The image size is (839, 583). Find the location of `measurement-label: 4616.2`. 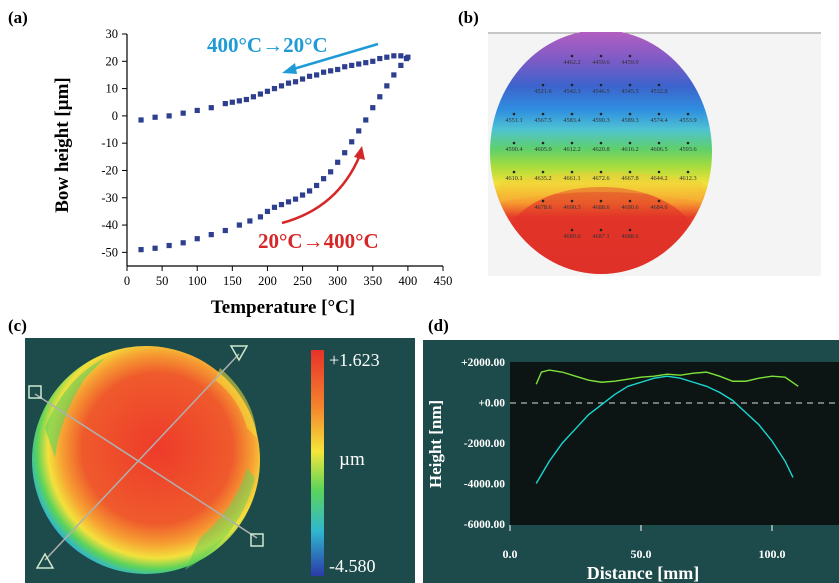

measurement-label: 4616.2 is located at coordinates (629, 149).